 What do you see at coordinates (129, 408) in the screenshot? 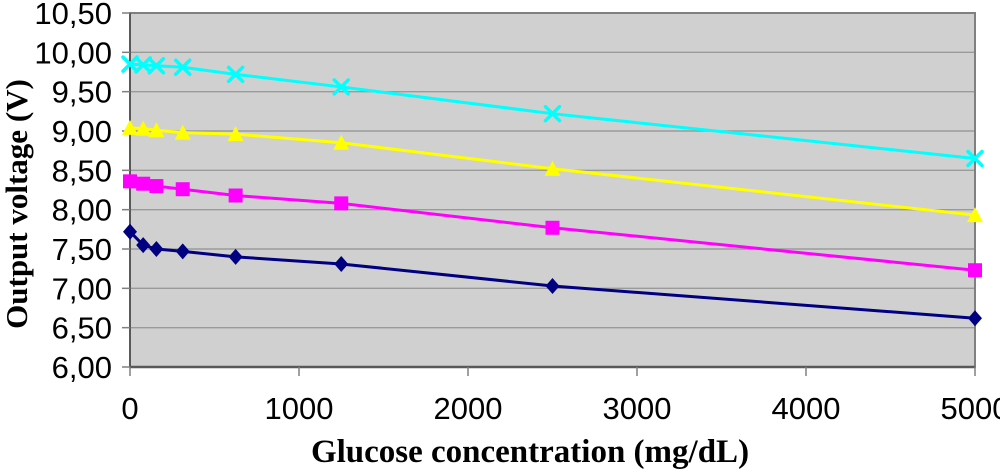
I see `x-tick-label: 0` at bounding box center [129, 408].